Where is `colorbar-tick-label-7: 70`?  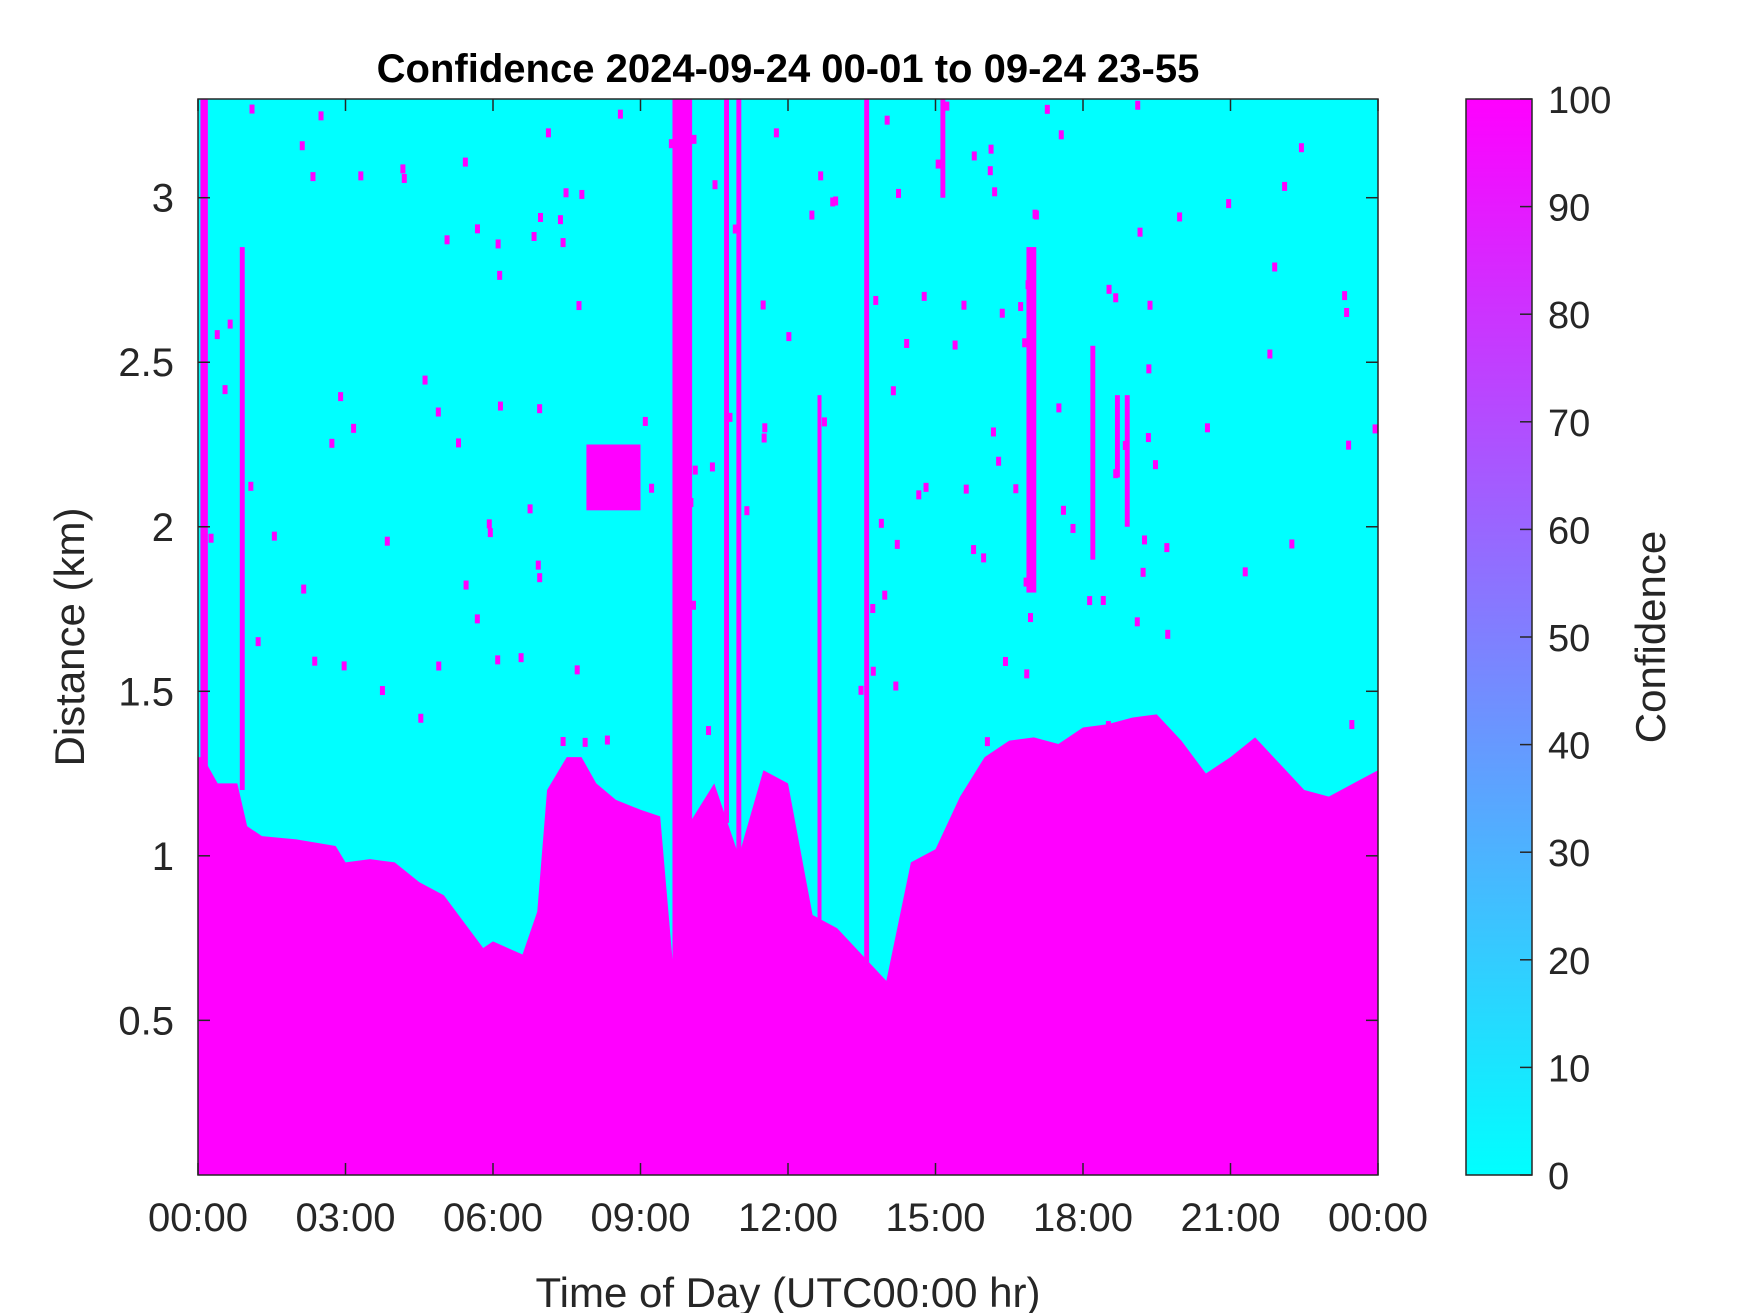
colorbar-tick-label-7: 70 is located at coordinates (1569, 424).